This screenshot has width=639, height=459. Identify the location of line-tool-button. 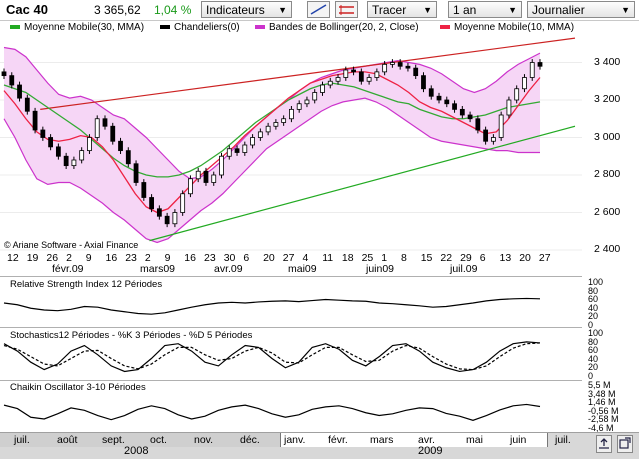
(318, 9).